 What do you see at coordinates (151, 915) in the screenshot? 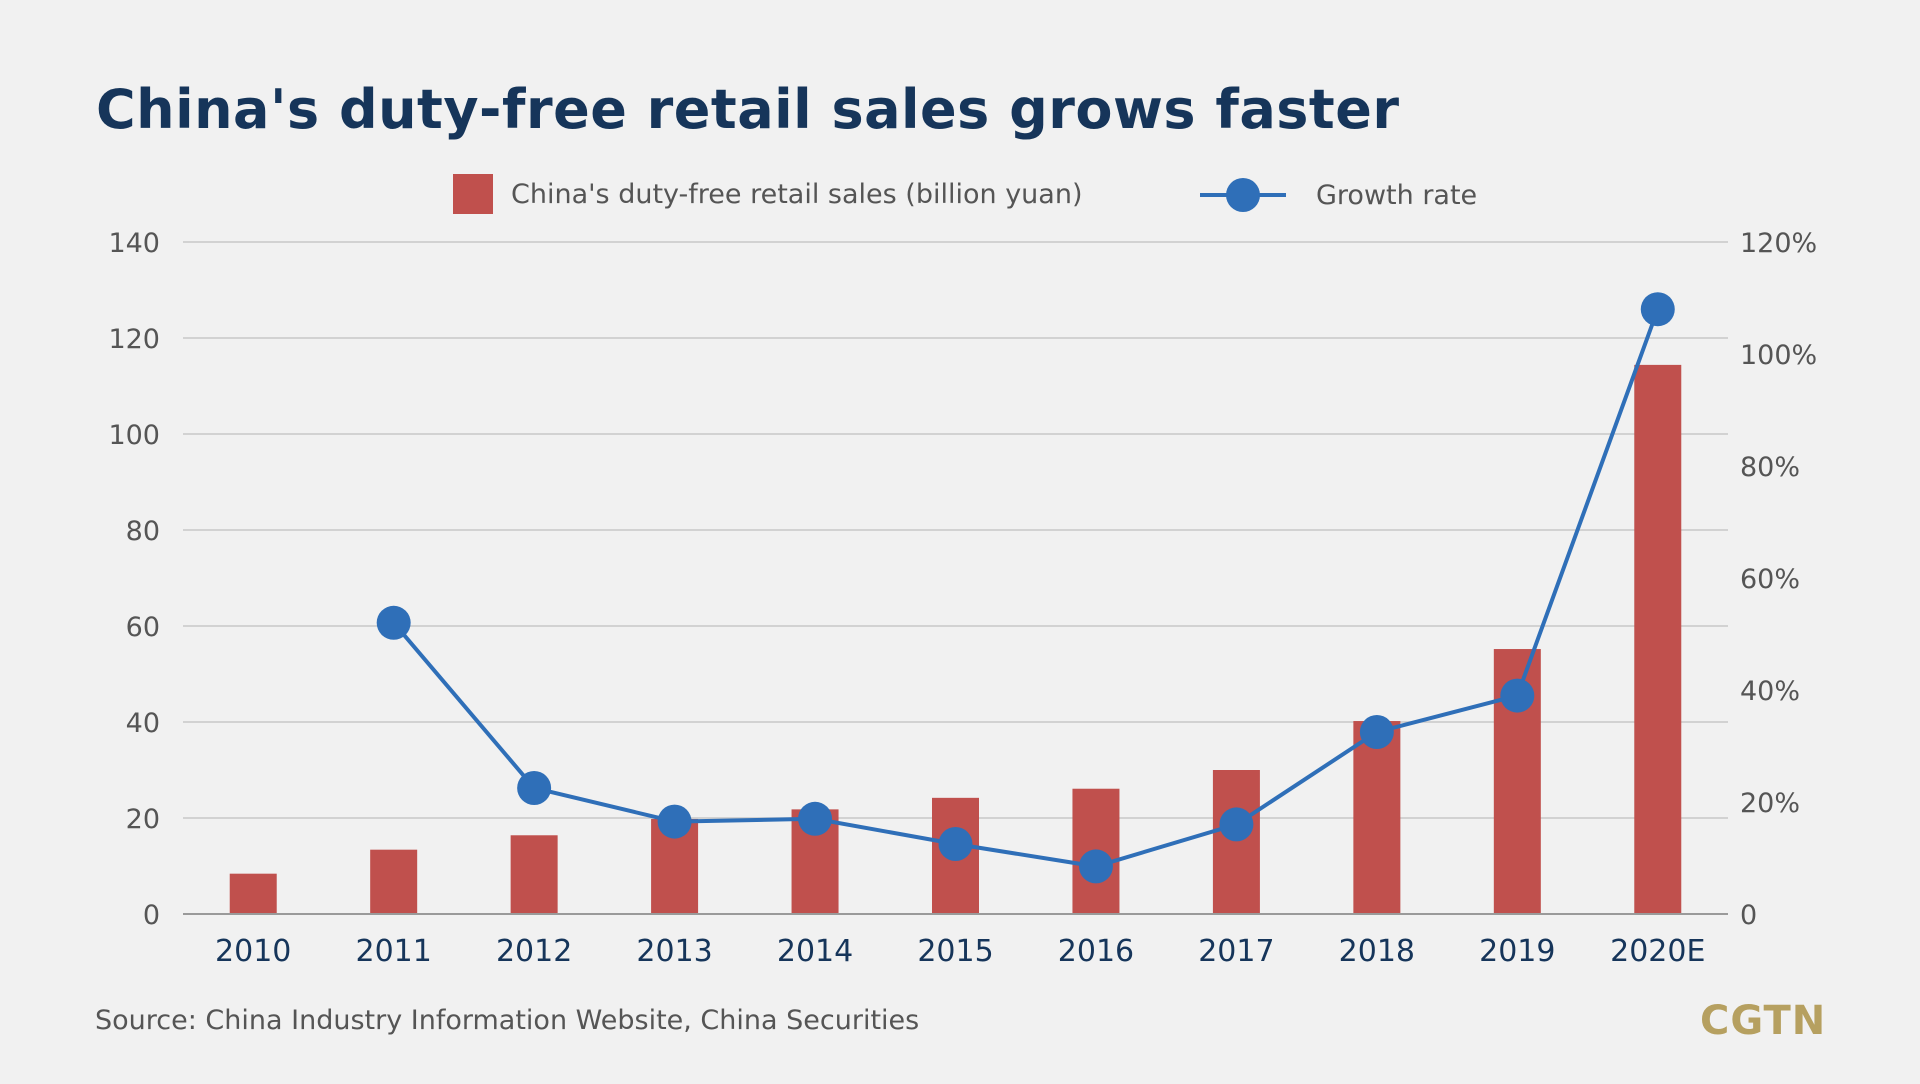
I see `y-left-tick-label: 0` at bounding box center [151, 915].